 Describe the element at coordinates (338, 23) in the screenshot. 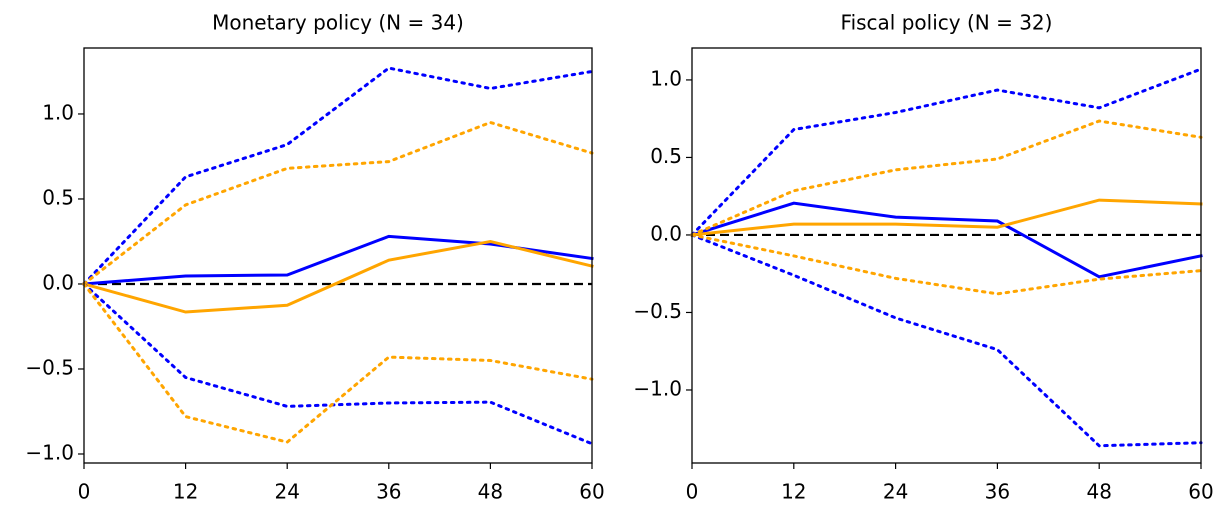

I see `chart-title: Monetary policy (N = 34)` at that location.